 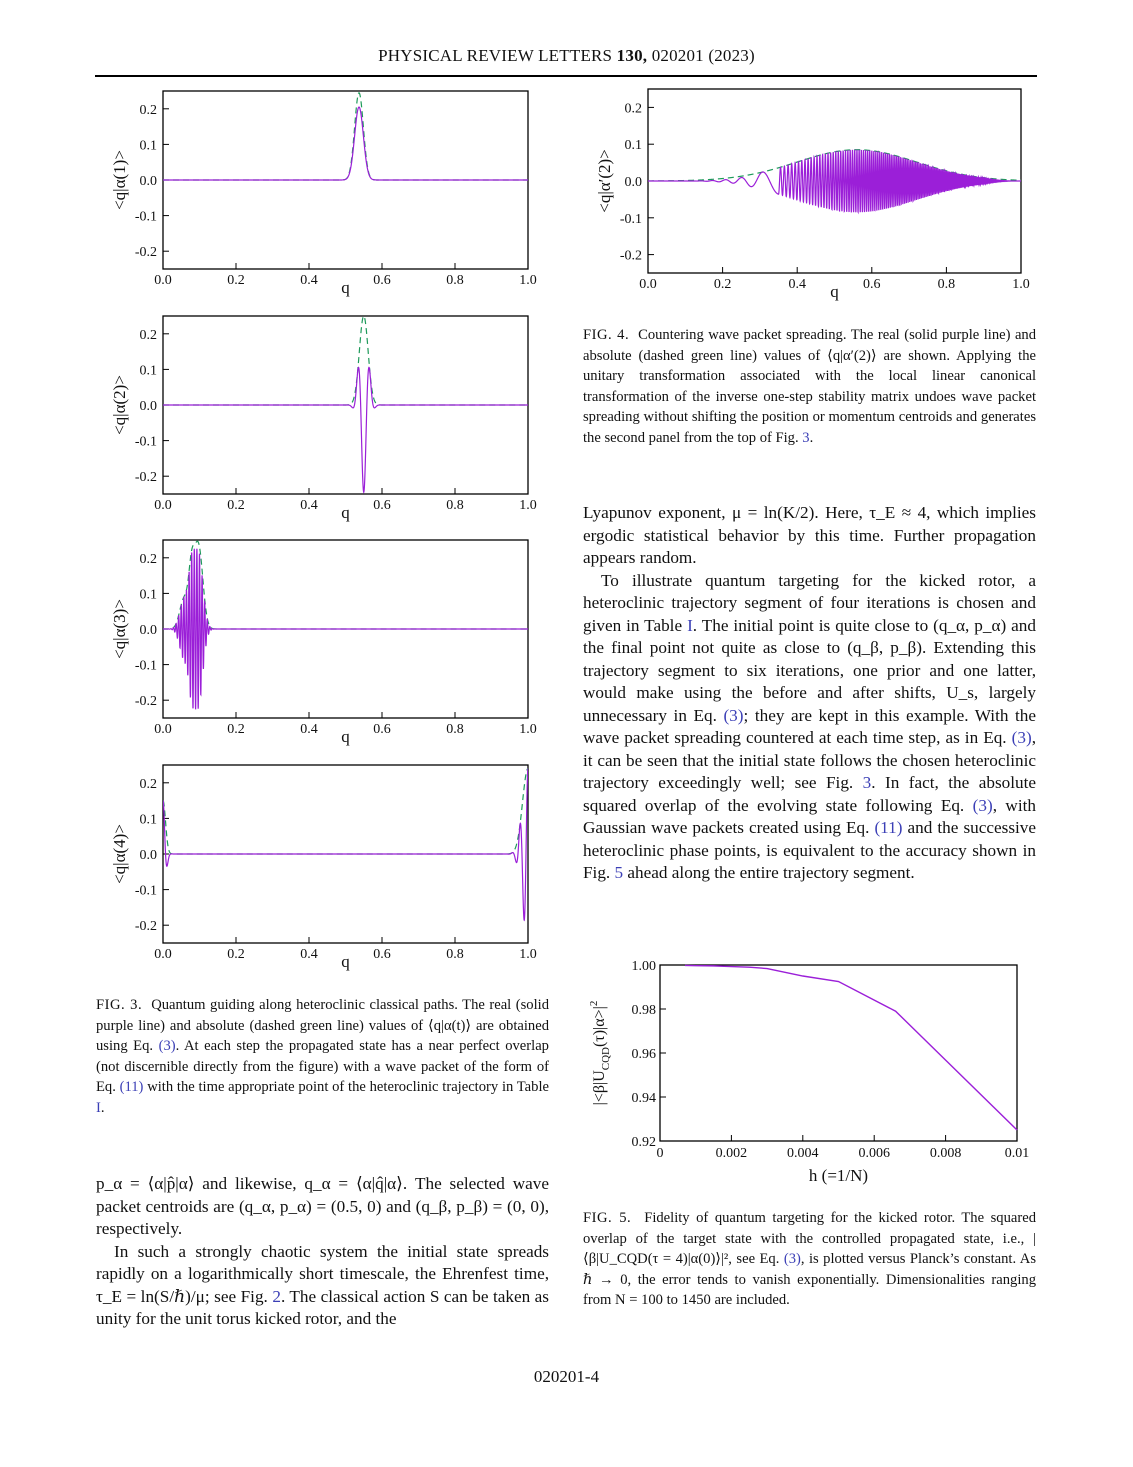 What do you see at coordinates (811, 437) in the screenshot?
I see `fig4-caption-text-b: .` at bounding box center [811, 437].